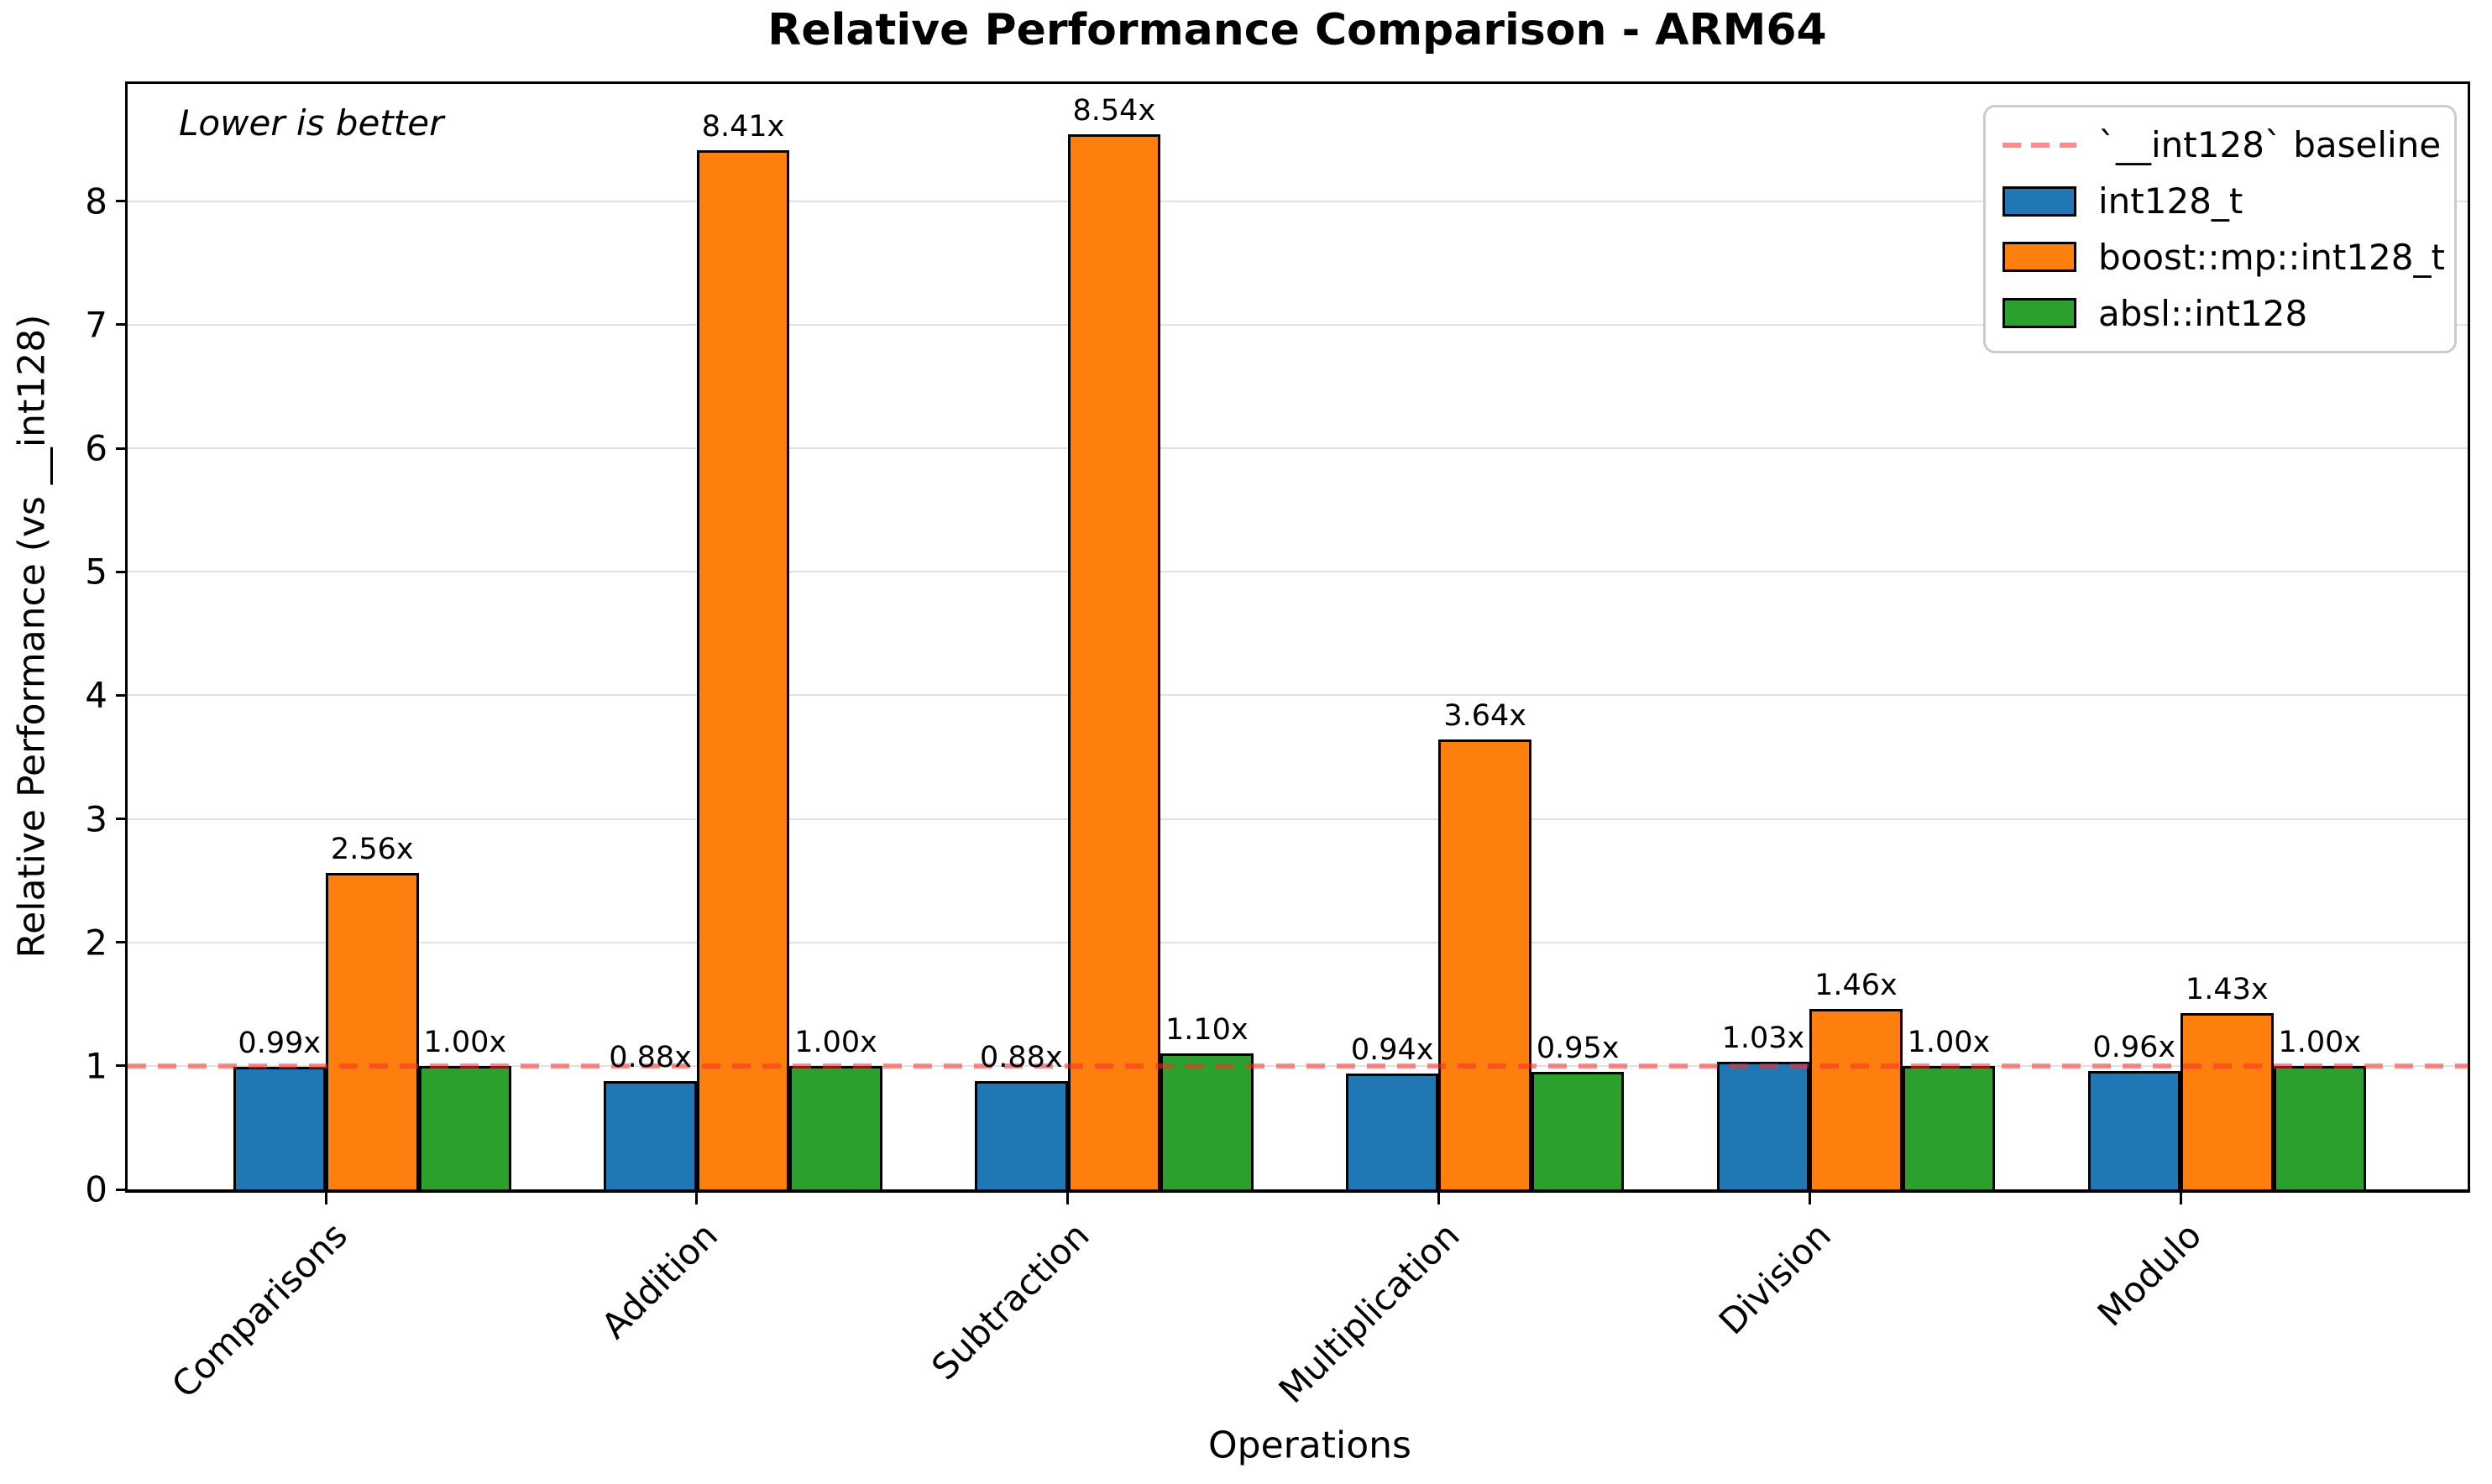  What do you see at coordinates (2039, 145) in the screenshot?
I see `legend-dash-sample` at bounding box center [2039, 145].